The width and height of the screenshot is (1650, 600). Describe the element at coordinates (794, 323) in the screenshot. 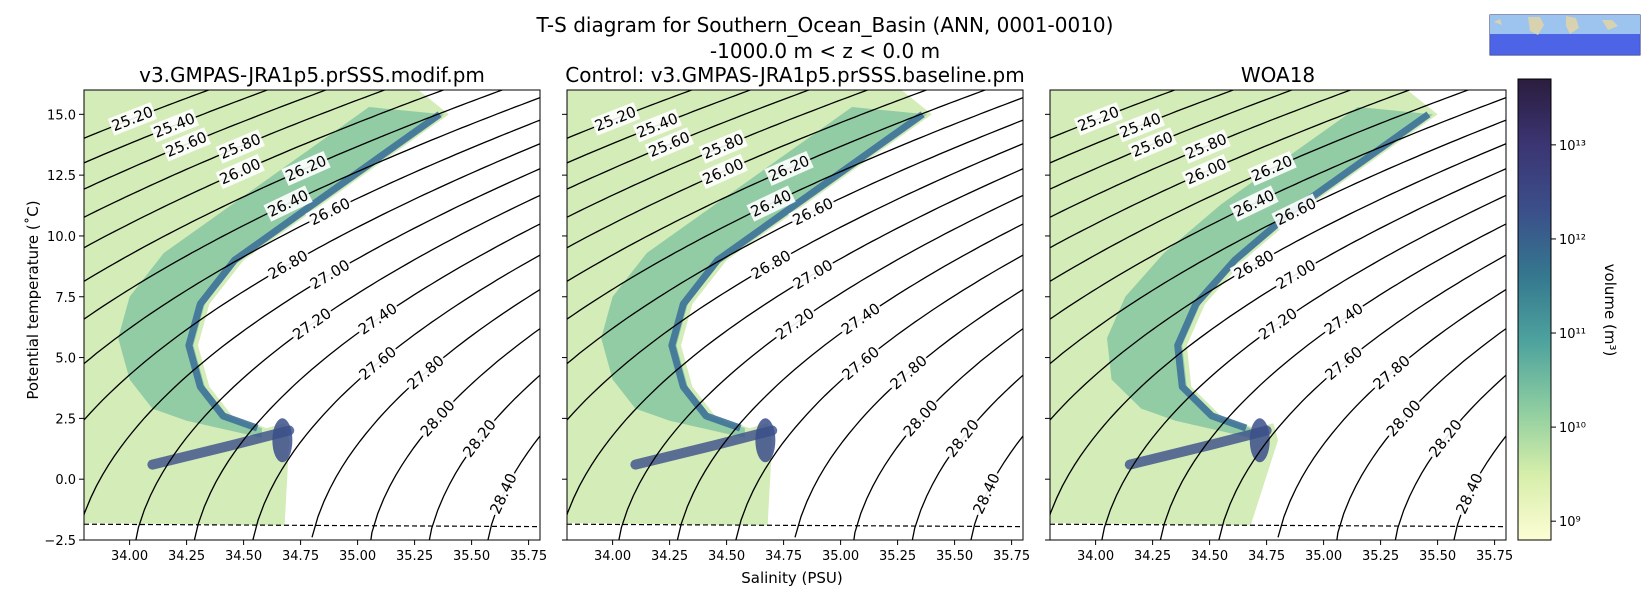

I see `density-contour-label: 27.20` at that location.